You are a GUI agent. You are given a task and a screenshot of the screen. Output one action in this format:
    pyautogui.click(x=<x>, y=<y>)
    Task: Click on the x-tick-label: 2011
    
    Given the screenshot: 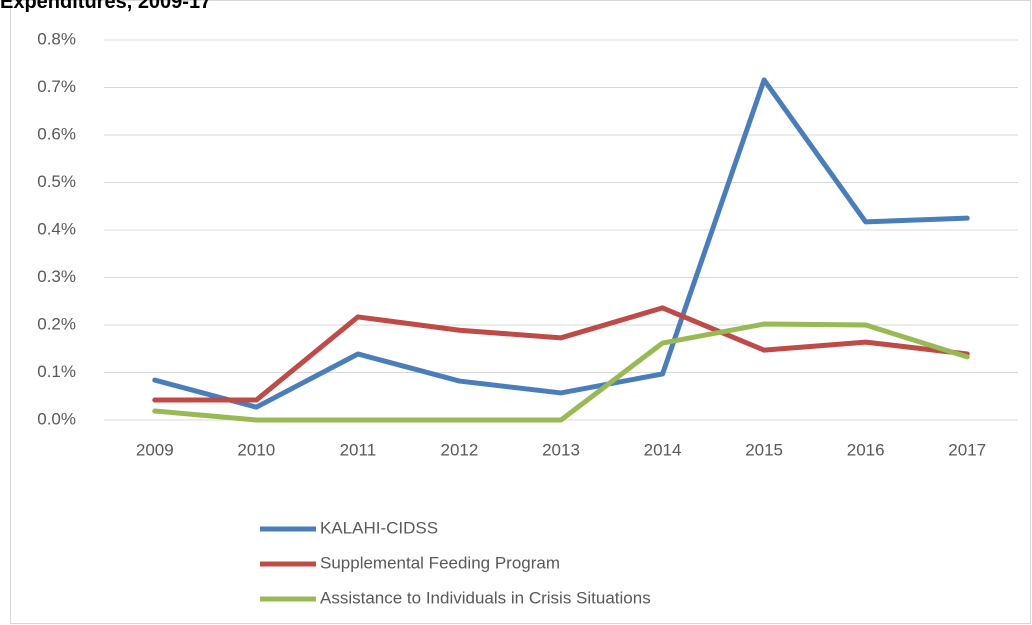 What is the action you would take?
    pyautogui.click(x=358, y=449)
    